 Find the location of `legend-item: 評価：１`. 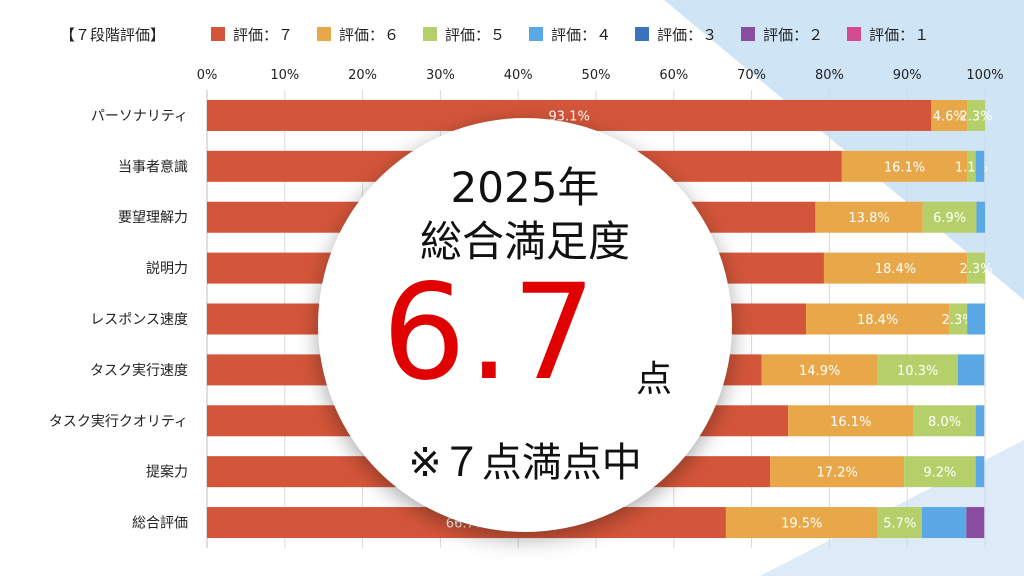

legend-item: 評価：１ is located at coordinates (888, 34).